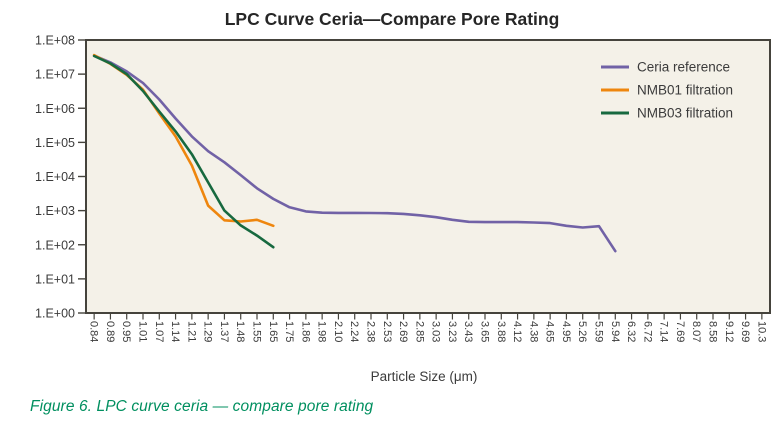 The image size is (780, 426). I want to click on legend-item-nmb01-filtration: NMB01 filtration, so click(667, 90).